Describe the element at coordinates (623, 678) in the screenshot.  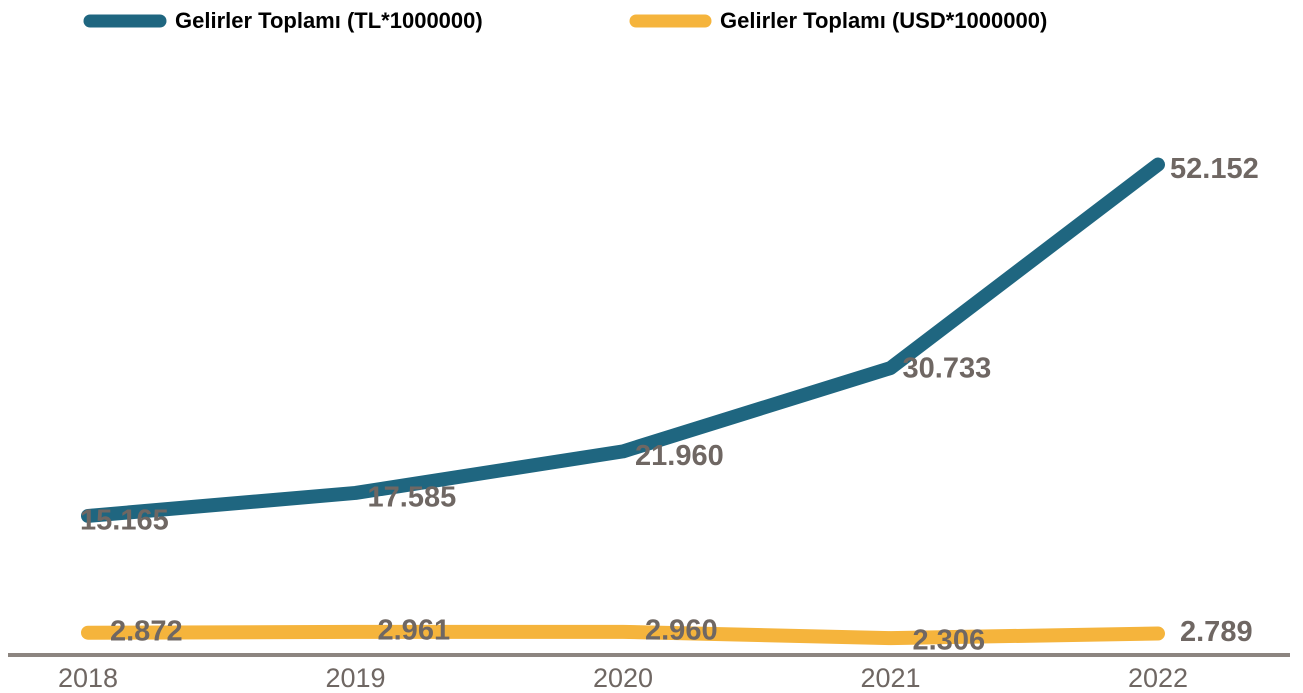
I see `x-tick-label: 2020` at that location.